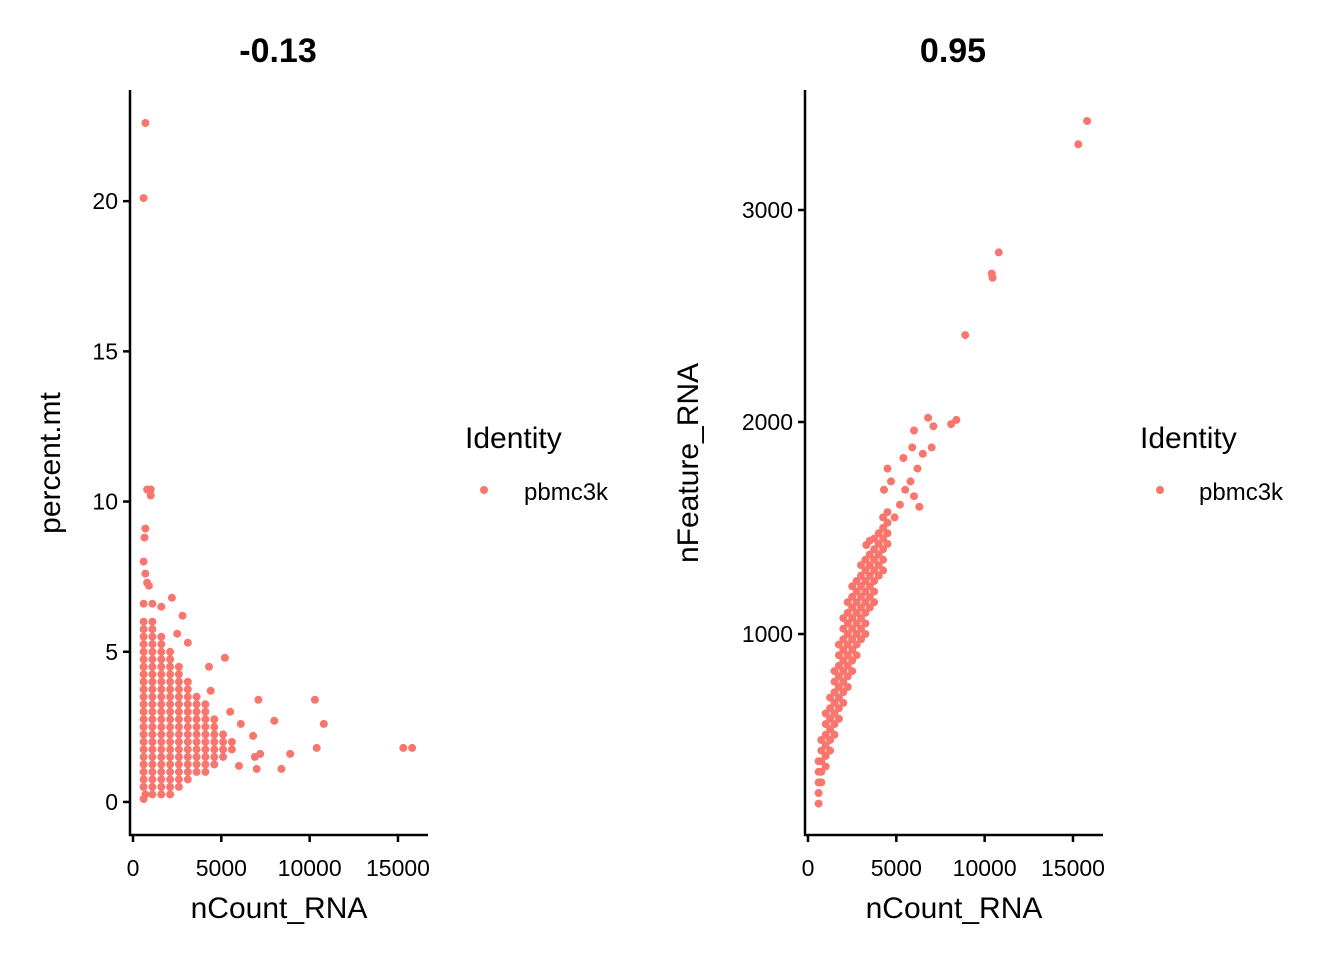 The height and width of the screenshot is (960, 1344). Describe the element at coordinates (767, 210) in the screenshot. I see `y-tick-label: 3000` at that location.